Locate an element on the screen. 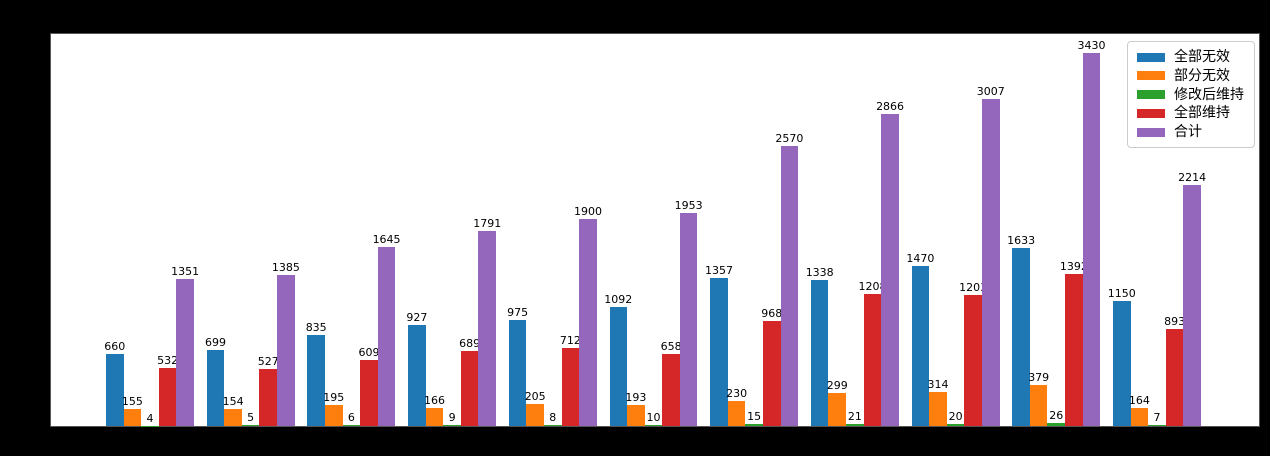 The image size is (1270, 456). bar-maintained-after-amendment: 8 is located at coordinates (552, 419).